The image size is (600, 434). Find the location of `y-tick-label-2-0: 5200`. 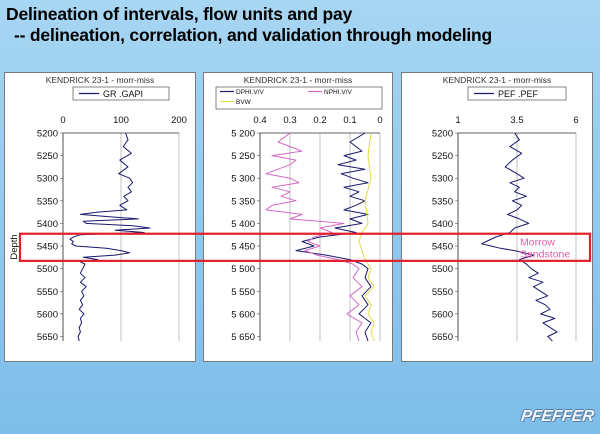

y-tick-label-2-0: 5200 is located at coordinates (442, 134).